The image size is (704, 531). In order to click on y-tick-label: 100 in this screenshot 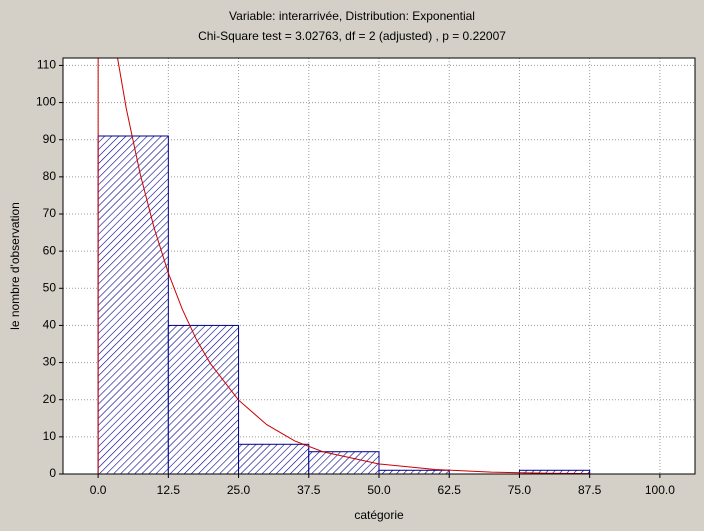, I will do `click(46, 102)`.